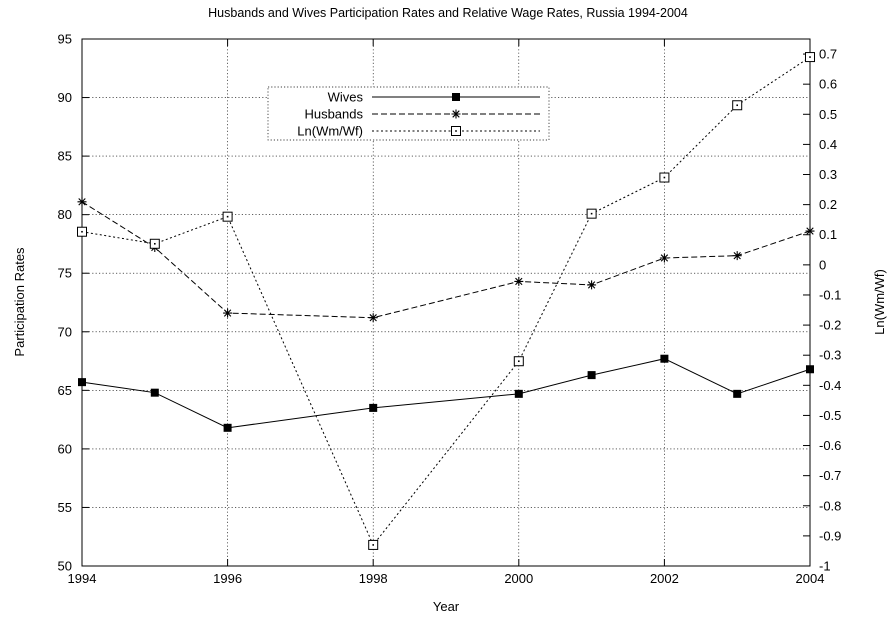 This screenshot has width=896, height=620. I want to click on x-tick-label: 1994, so click(82, 578).